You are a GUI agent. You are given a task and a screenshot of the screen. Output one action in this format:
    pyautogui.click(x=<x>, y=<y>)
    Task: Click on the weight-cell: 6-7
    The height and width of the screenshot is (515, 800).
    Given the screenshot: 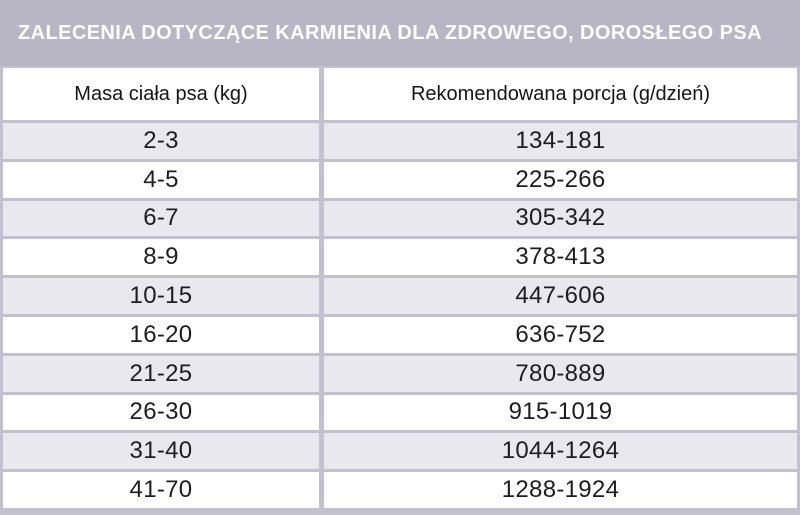 What is the action you would take?
    pyautogui.click(x=161, y=218)
    